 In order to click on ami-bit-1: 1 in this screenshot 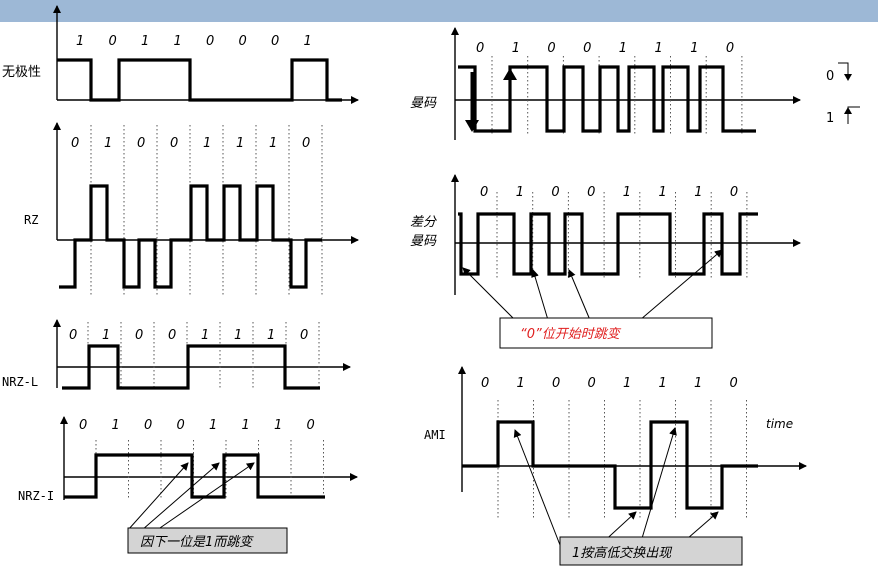, I will do `click(521, 383)`.